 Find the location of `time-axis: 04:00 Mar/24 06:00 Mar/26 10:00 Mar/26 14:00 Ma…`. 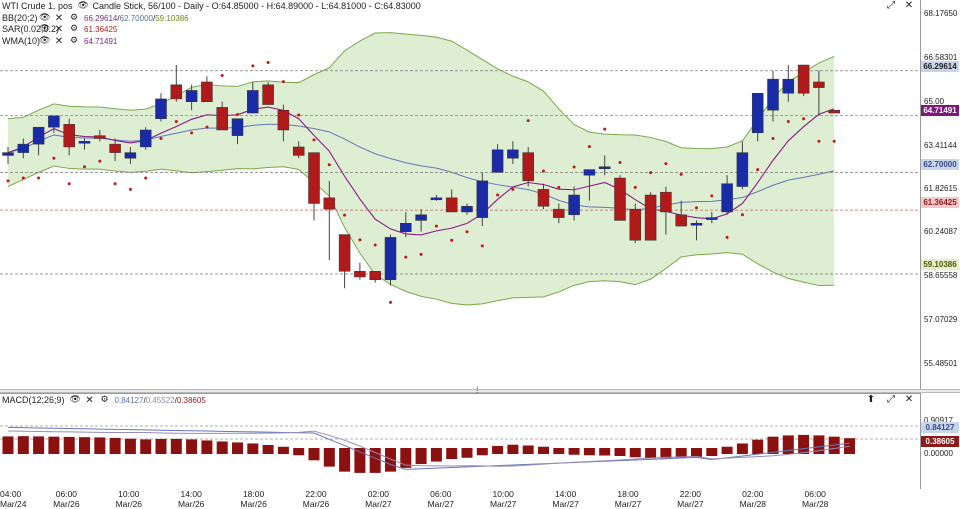

time-axis: 04:00 Mar/24 06:00 Mar/26 10:00 Mar/26 14:00 Ma… is located at coordinates (460, 498).